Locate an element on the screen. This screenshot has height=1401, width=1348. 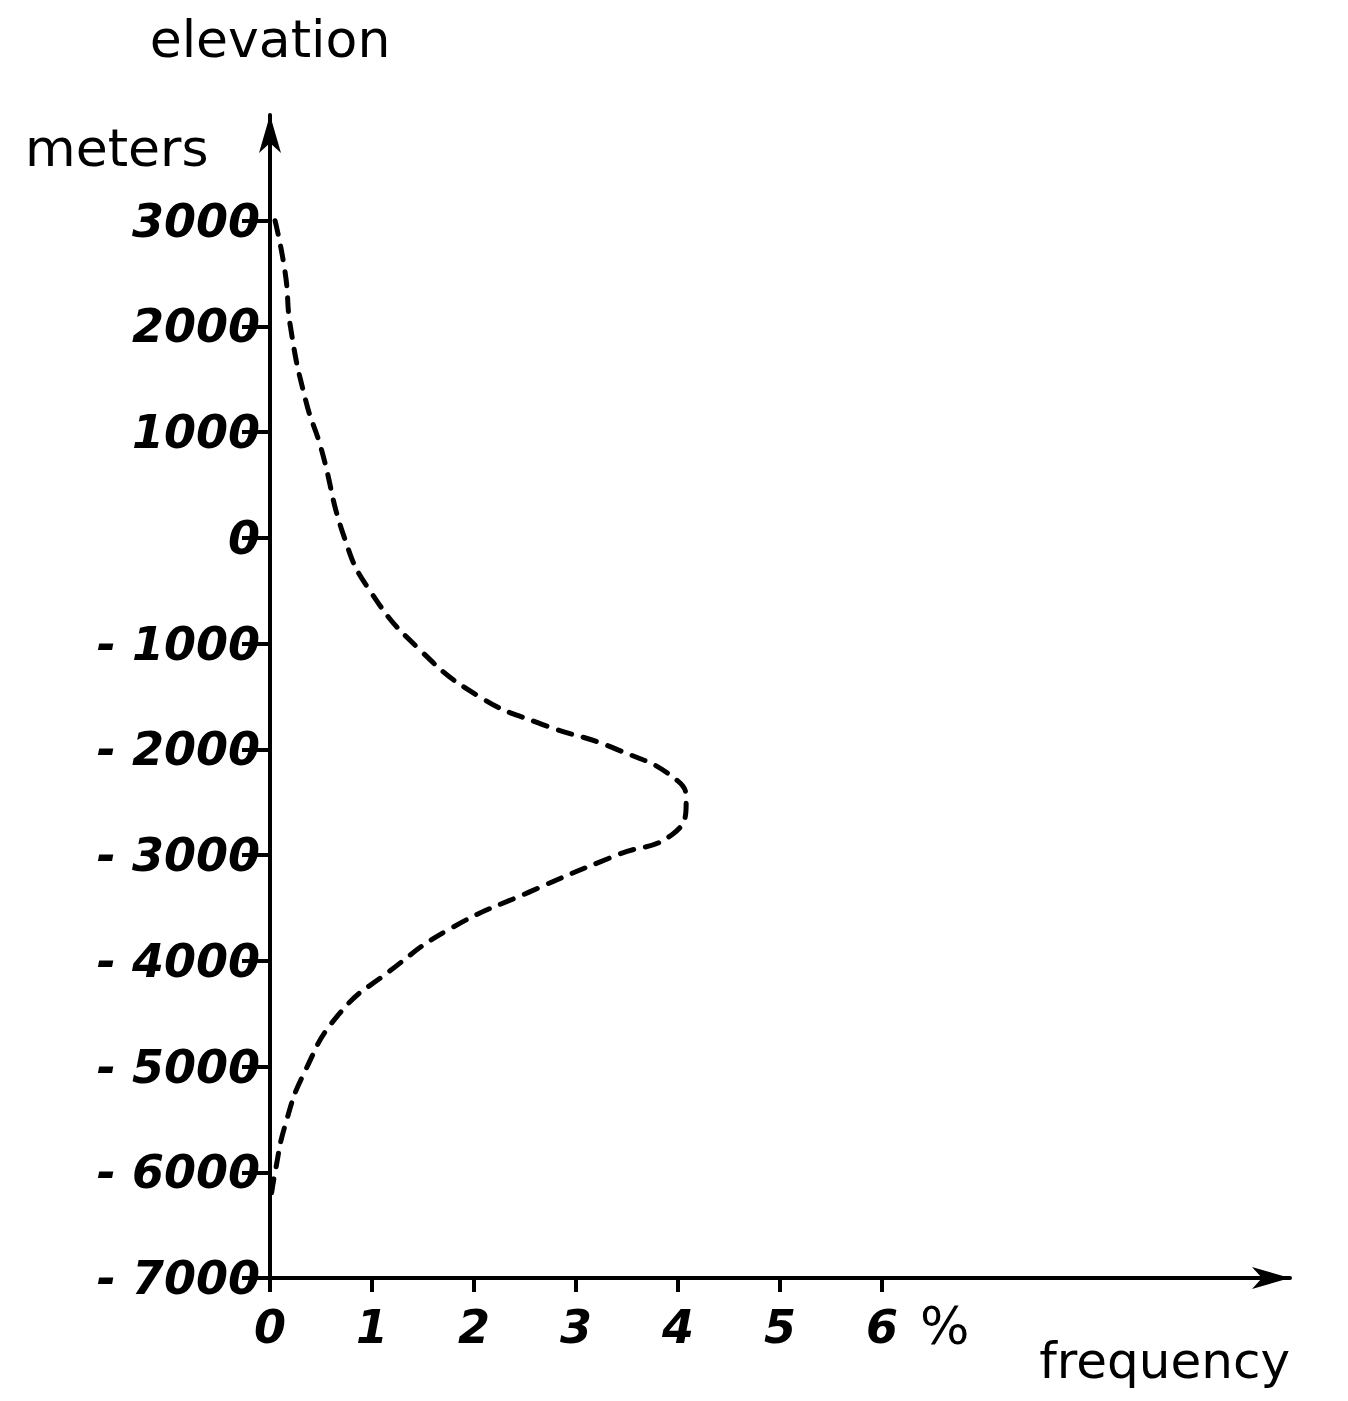
y-axis-title: elevation is located at coordinates (270, 39).